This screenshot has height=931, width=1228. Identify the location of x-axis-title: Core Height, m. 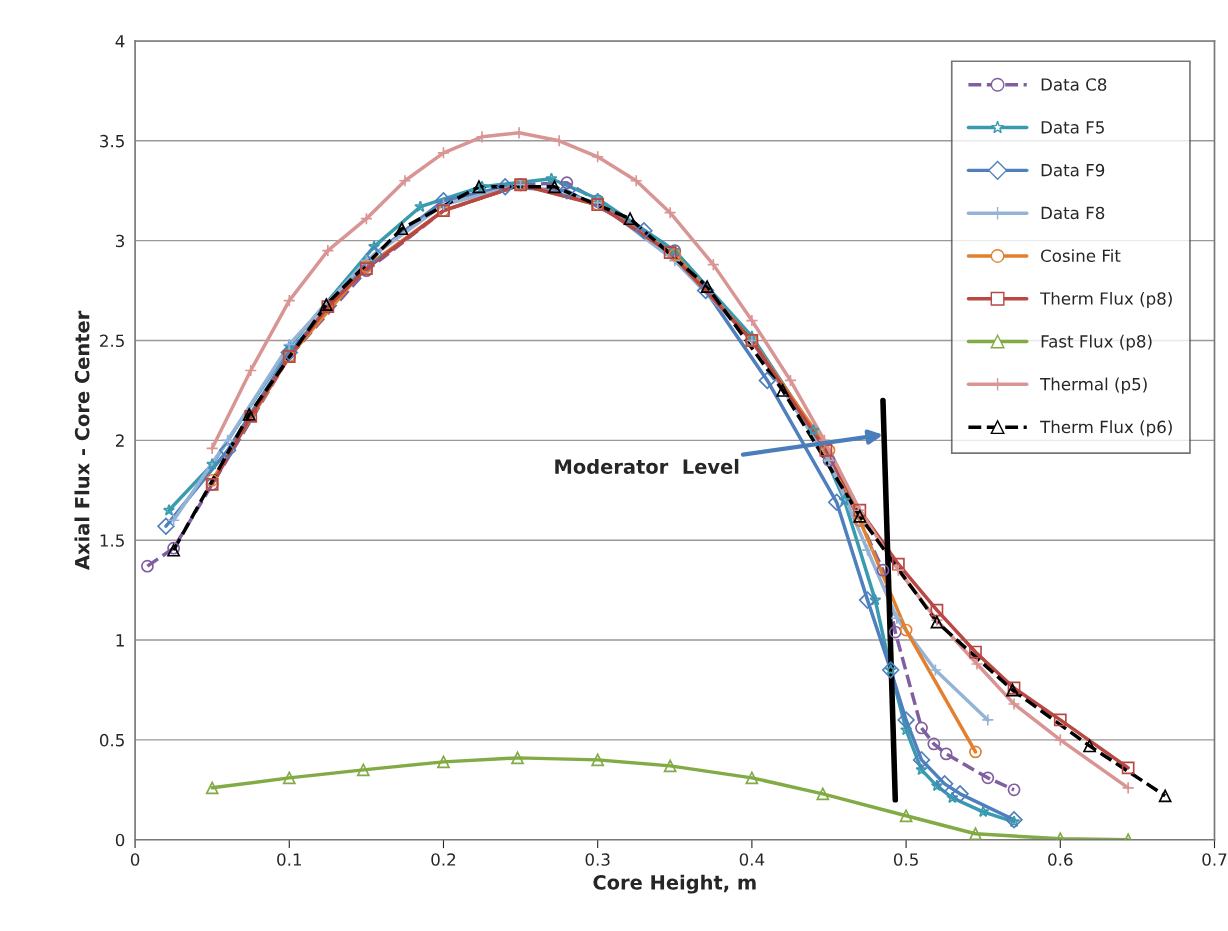
(674, 884).